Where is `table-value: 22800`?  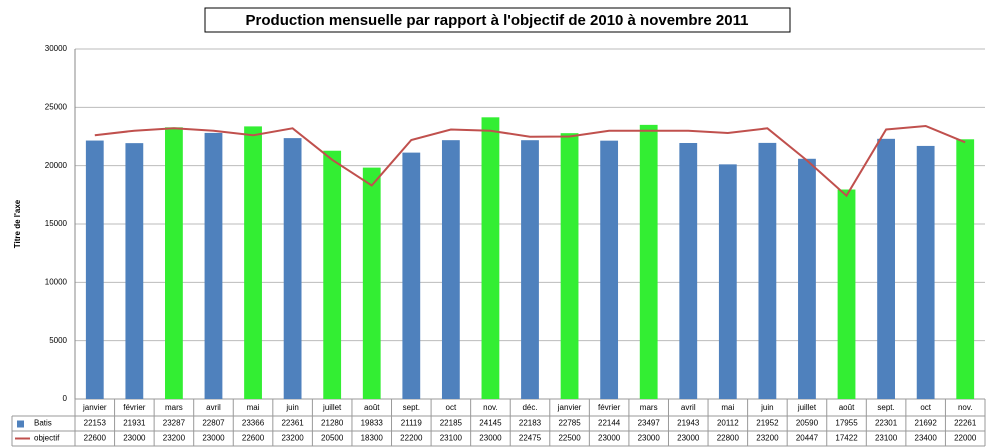 table-value: 22800 is located at coordinates (728, 438).